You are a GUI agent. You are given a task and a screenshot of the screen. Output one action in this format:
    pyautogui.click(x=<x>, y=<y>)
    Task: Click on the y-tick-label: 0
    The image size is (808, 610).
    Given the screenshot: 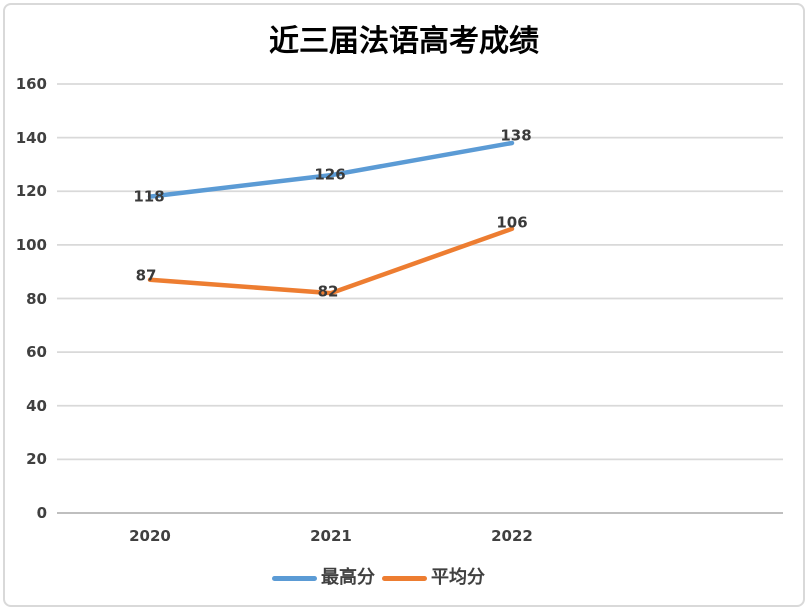 What is the action you would take?
    pyautogui.click(x=41, y=513)
    